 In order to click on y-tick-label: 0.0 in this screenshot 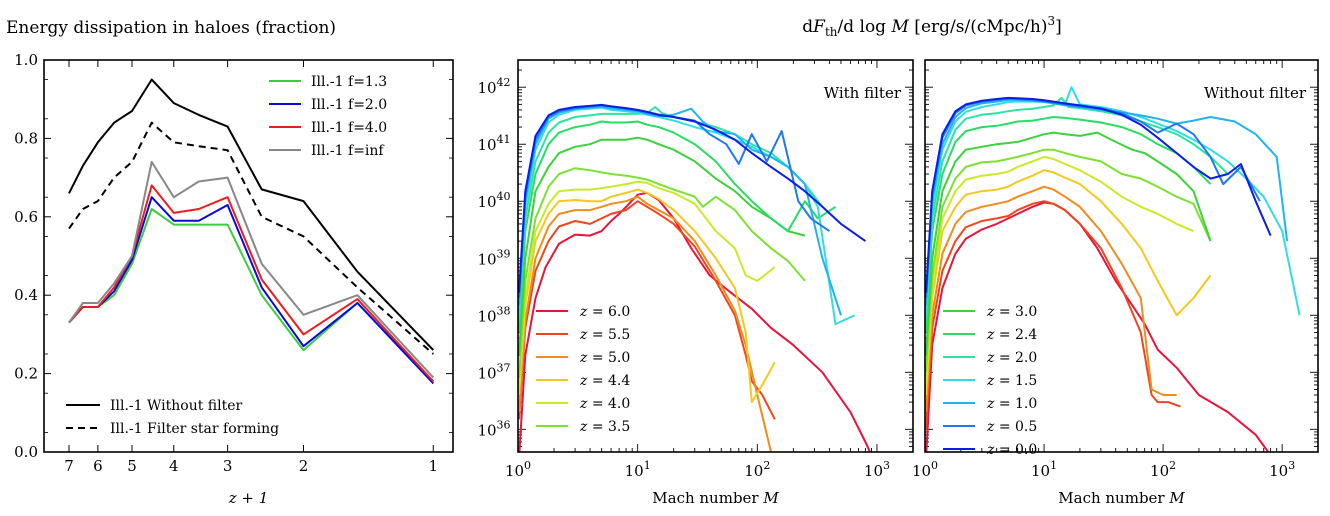, I will do `click(26, 452)`.